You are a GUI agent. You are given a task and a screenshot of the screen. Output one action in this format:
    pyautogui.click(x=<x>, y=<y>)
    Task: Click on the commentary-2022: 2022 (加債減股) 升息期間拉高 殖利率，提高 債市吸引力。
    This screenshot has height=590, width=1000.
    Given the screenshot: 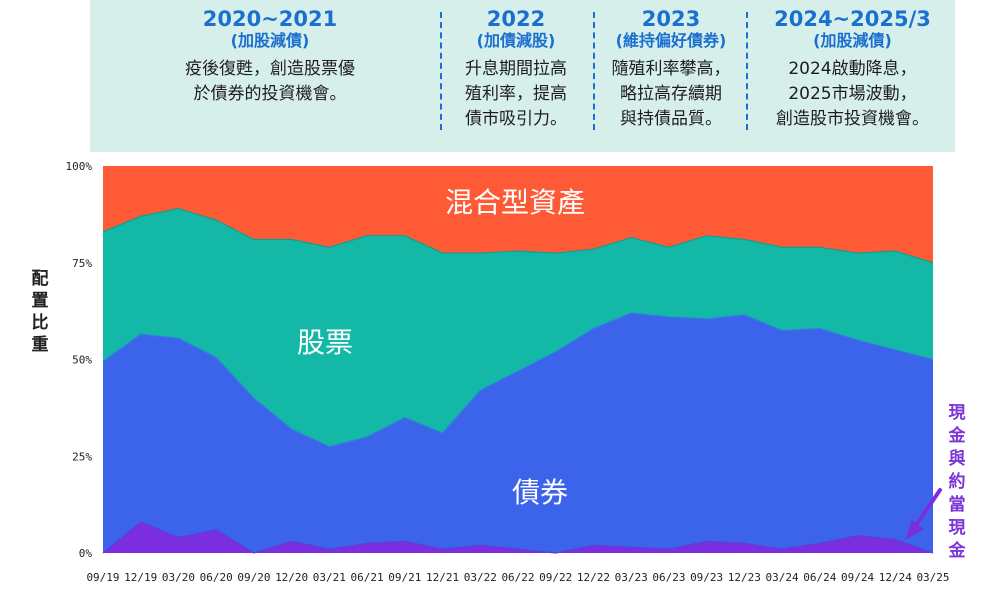 What is the action you would take?
    pyautogui.click(x=516, y=70)
    